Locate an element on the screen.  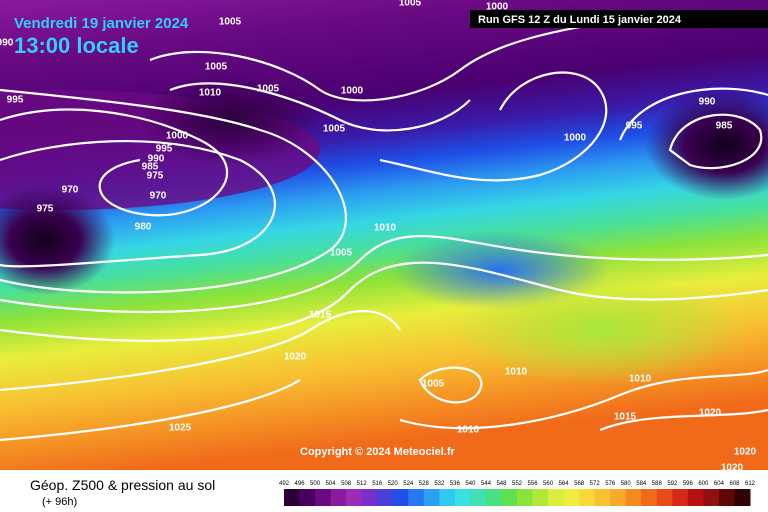
map-time: 13:00 locale is located at coordinates (76, 45).